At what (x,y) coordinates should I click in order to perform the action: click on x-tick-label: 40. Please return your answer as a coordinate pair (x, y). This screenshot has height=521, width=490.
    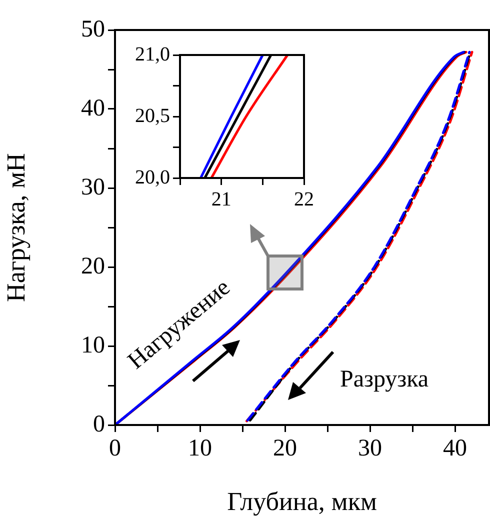
    Looking at the image, I should click on (455, 449).